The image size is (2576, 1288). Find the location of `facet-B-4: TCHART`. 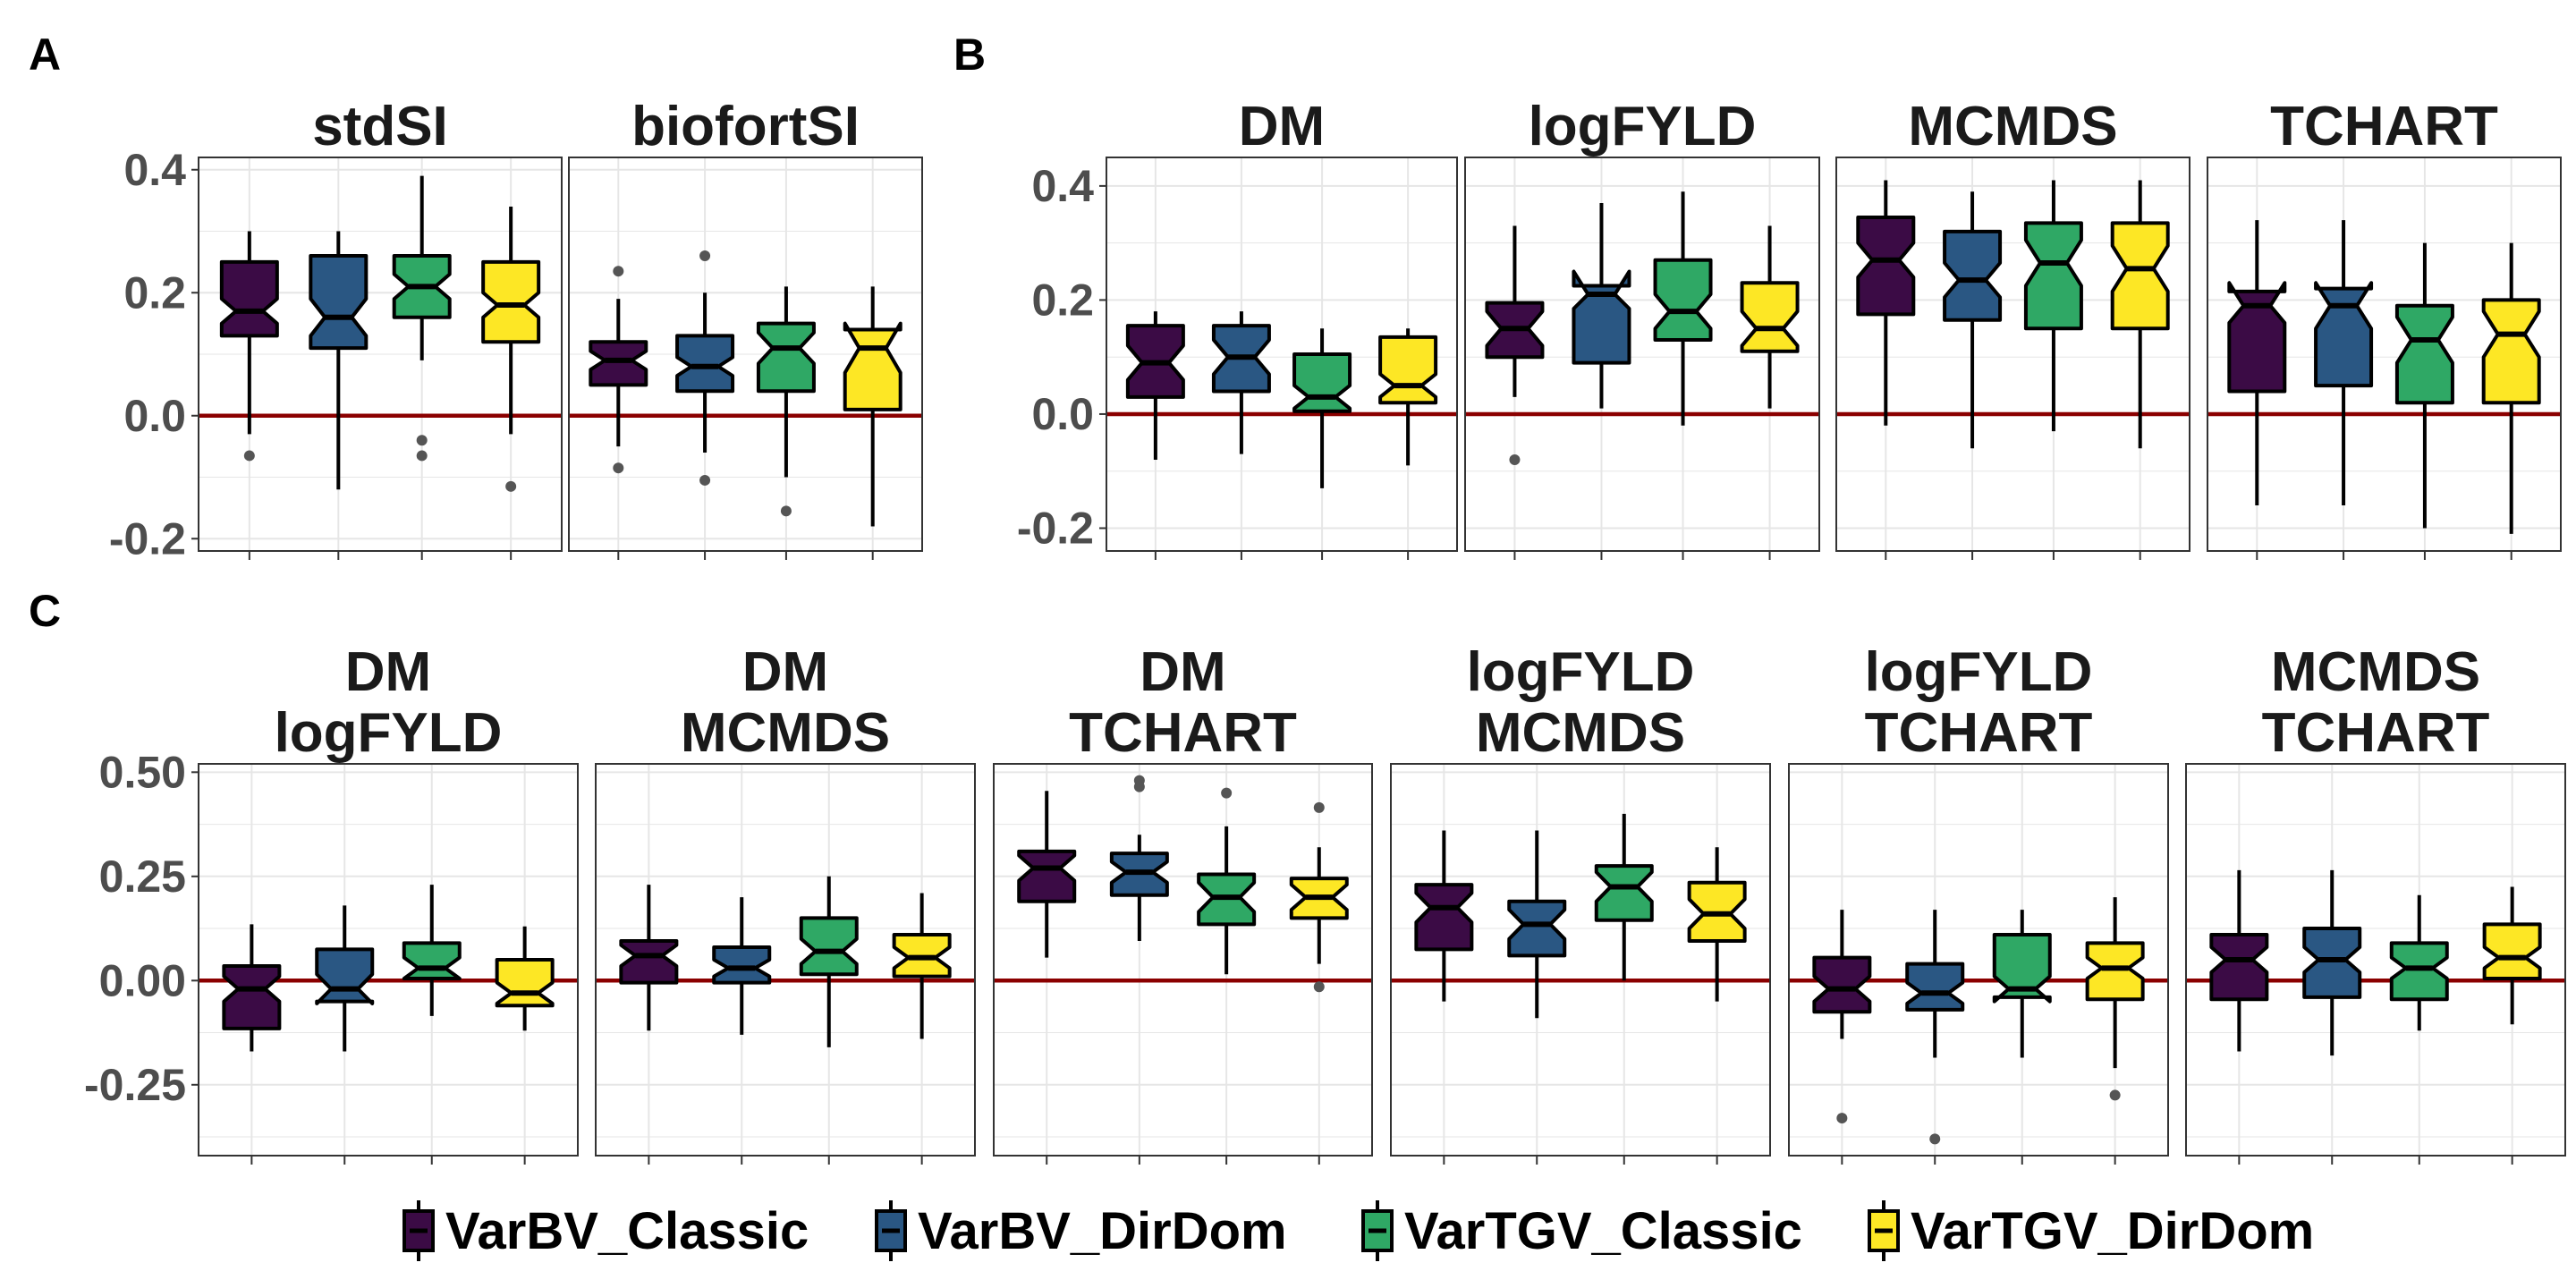

facet-B-4: TCHART is located at coordinates (2384, 328).